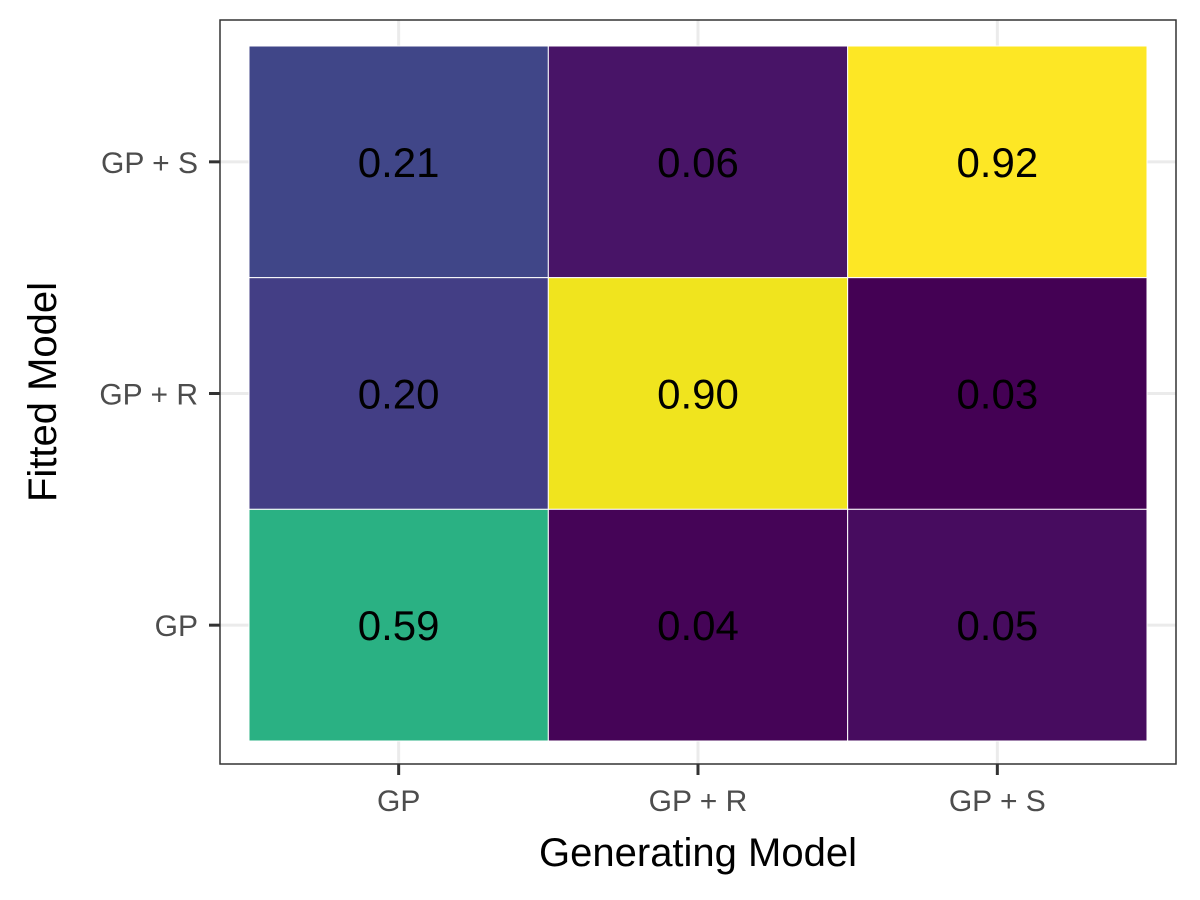  I want to click on cell-value-label: 0.59, so click(399, 625).